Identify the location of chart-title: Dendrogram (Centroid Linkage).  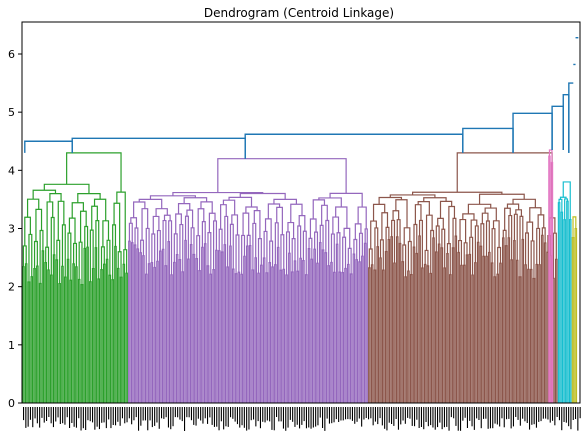
(299, 13).